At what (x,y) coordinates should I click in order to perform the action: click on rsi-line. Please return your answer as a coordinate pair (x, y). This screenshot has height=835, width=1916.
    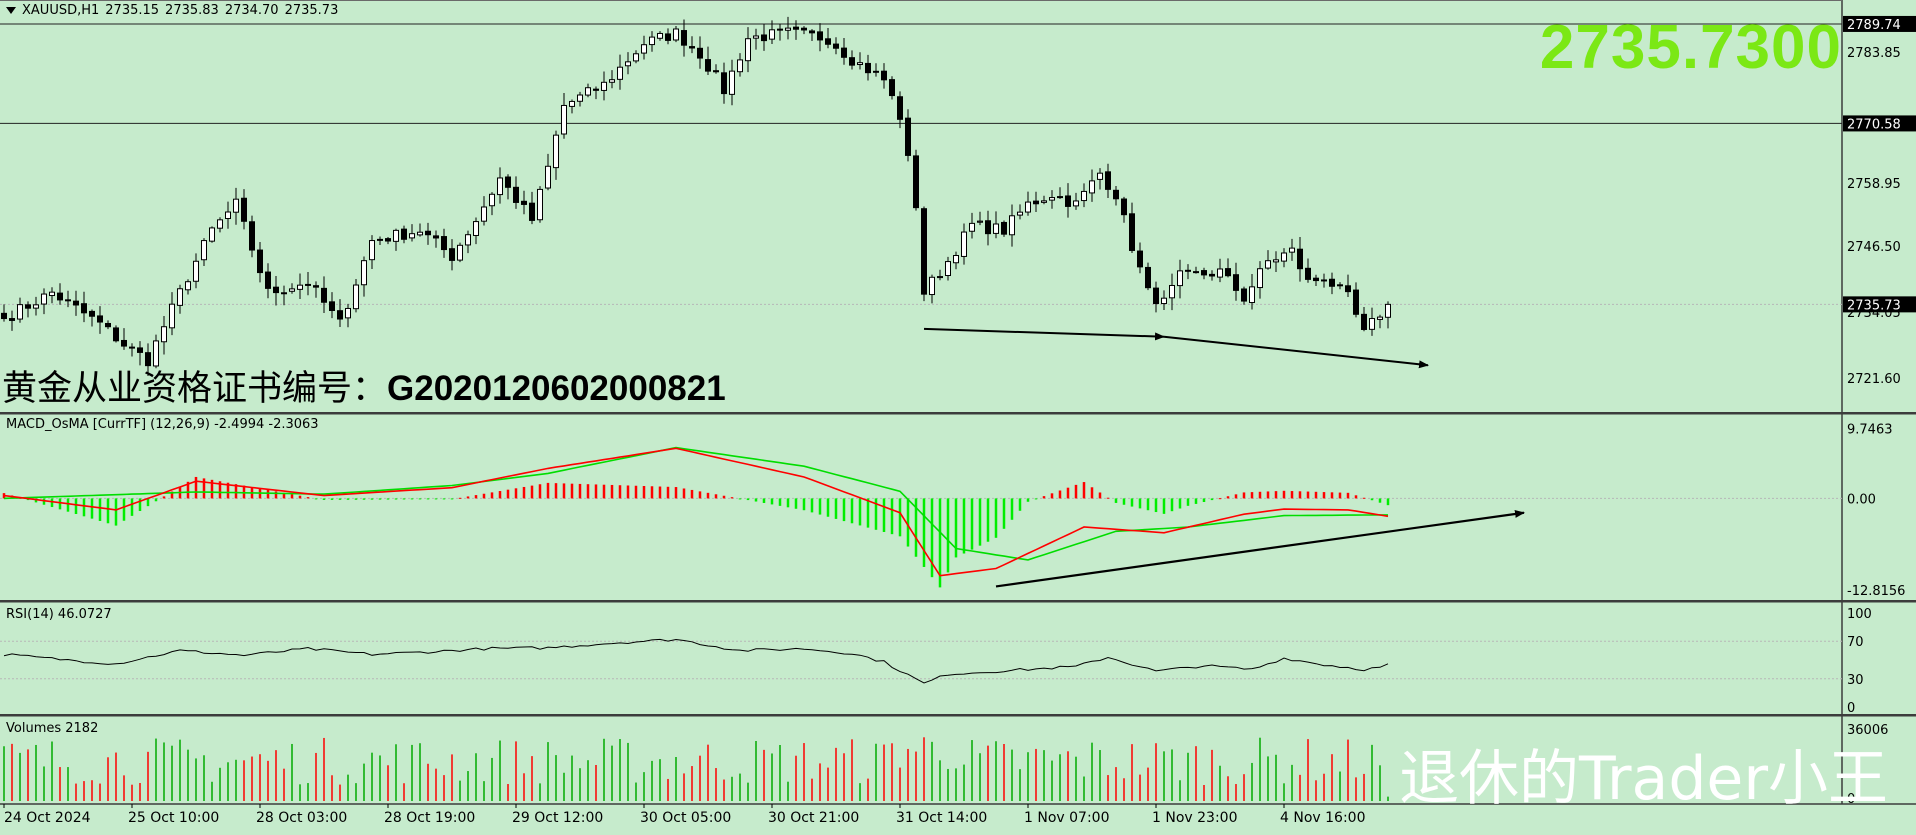
    Looking at the image, I should click on (696, 661).